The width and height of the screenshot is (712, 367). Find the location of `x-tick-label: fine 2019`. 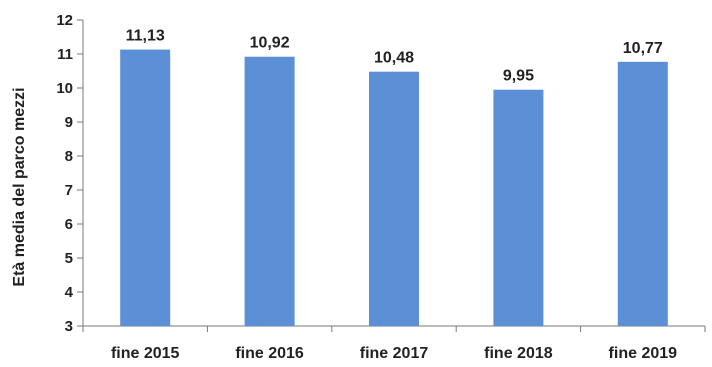

x-tick-label: fine 2019 is located at coordinates (643, 353).